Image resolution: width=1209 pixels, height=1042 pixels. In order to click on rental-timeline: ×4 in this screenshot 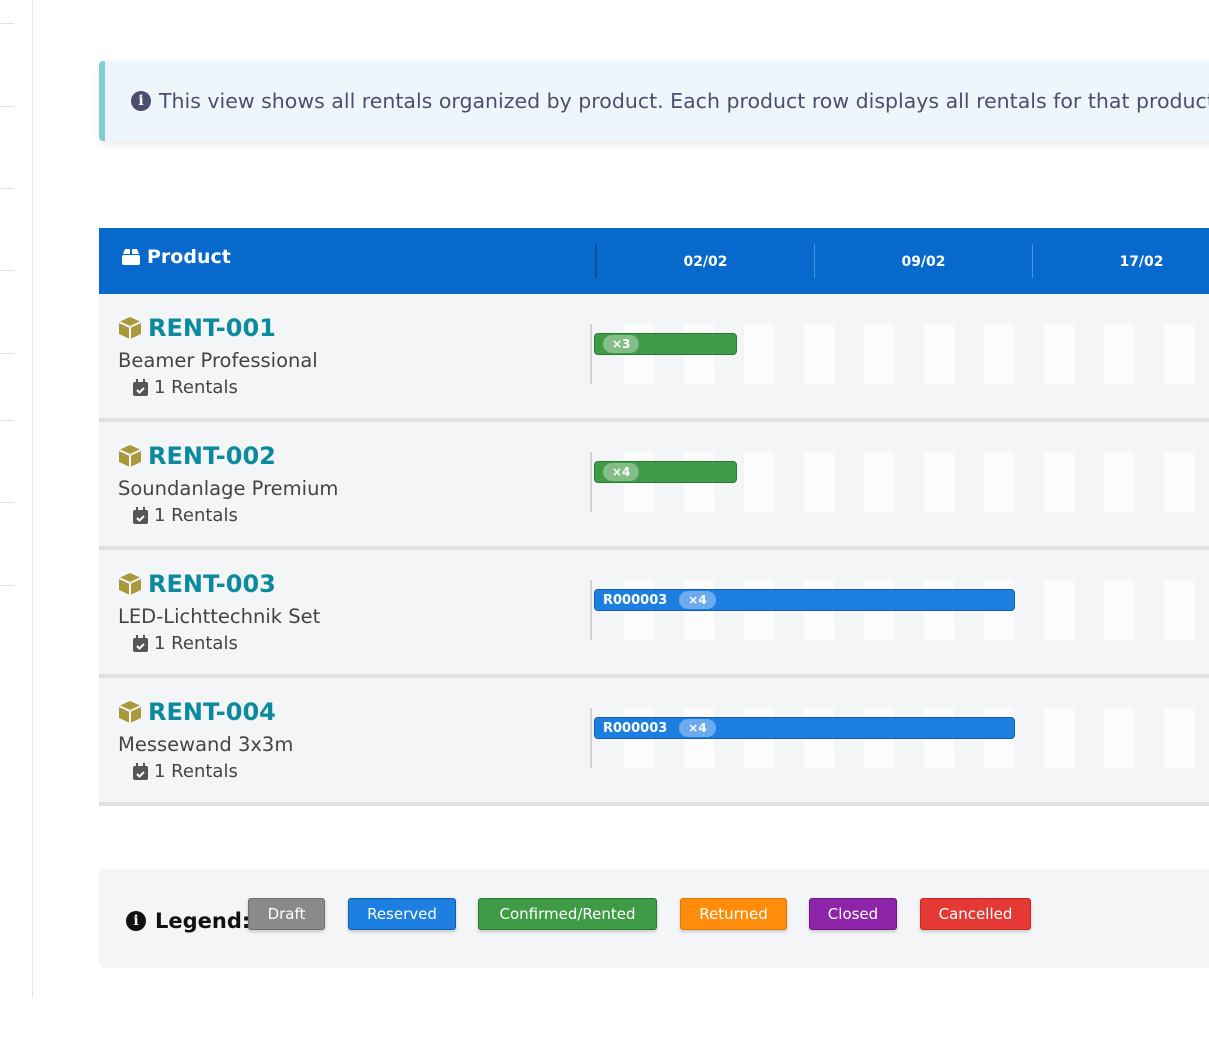, I will do `click(899, 482)`.